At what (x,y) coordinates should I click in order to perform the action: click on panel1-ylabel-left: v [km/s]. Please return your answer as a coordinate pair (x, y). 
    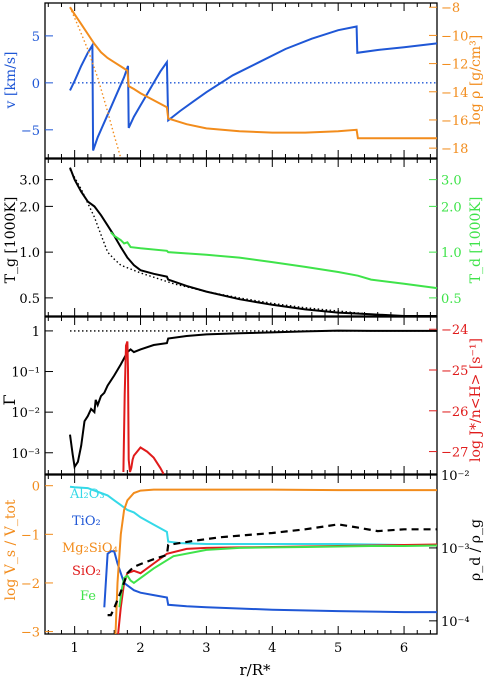
    Looking at the image, I should click on (11, 81).